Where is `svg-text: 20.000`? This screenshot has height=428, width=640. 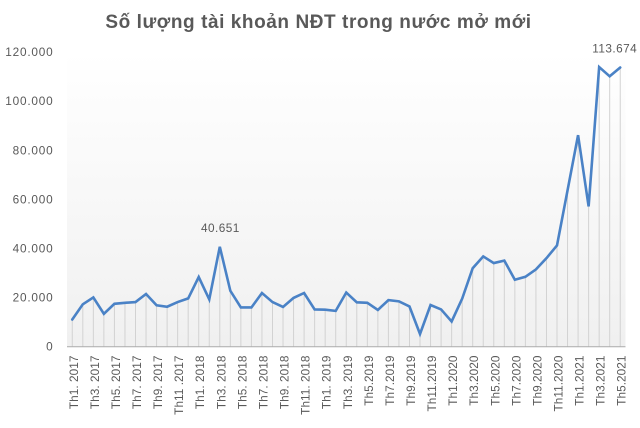 svg-text: 20.000 is located at coordinates (33, 298).